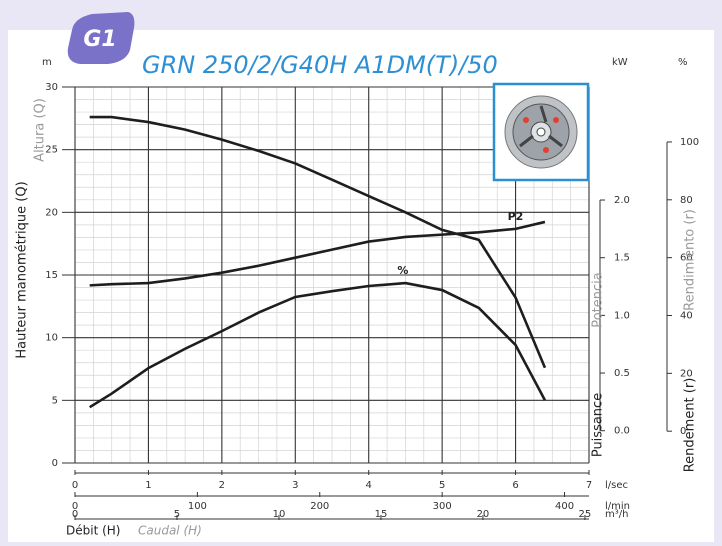 The width and height of the screenshot is (722, 546). I want to click on y3-tick-label: 0, so click(683, 431).